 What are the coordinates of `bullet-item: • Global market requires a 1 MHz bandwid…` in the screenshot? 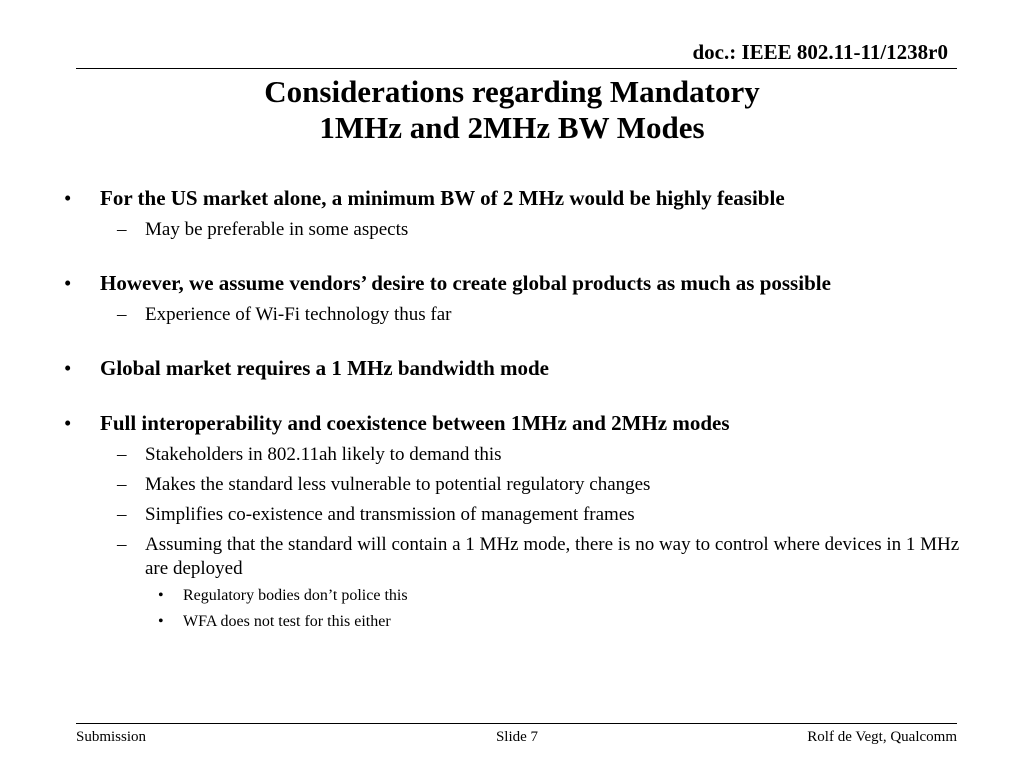 It's located at (514, 368).